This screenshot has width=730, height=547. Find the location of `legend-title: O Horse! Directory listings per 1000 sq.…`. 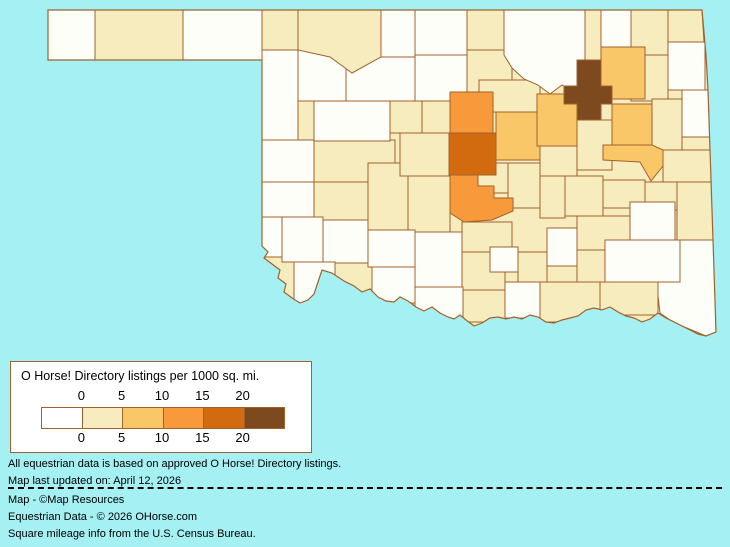

legend-title: O Horse! Directory listings per 1000 sq.… is located at coordinates (140, 376).